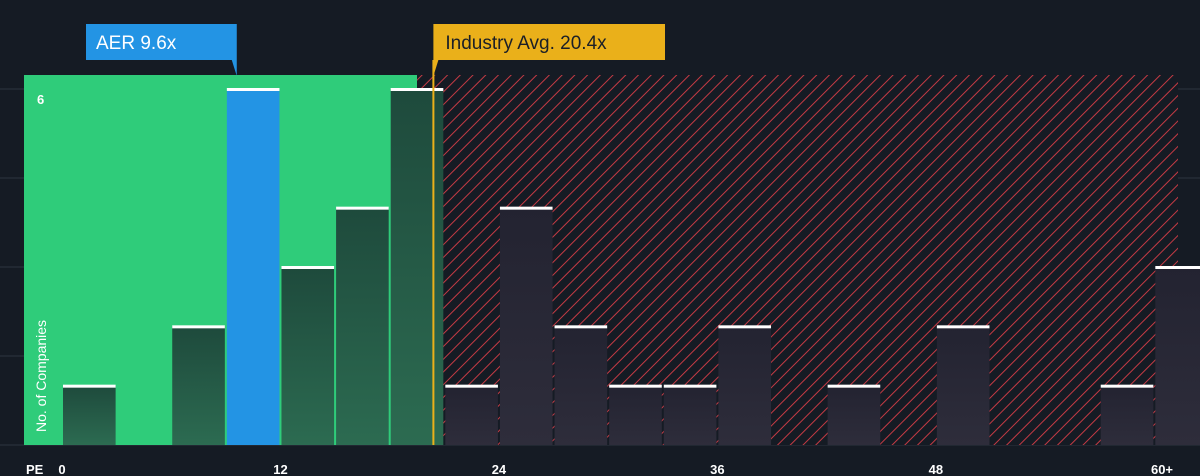  Describe the element at coordinates (40, 99) in the screenshot. I see `y-tick-label: 6` at that location.